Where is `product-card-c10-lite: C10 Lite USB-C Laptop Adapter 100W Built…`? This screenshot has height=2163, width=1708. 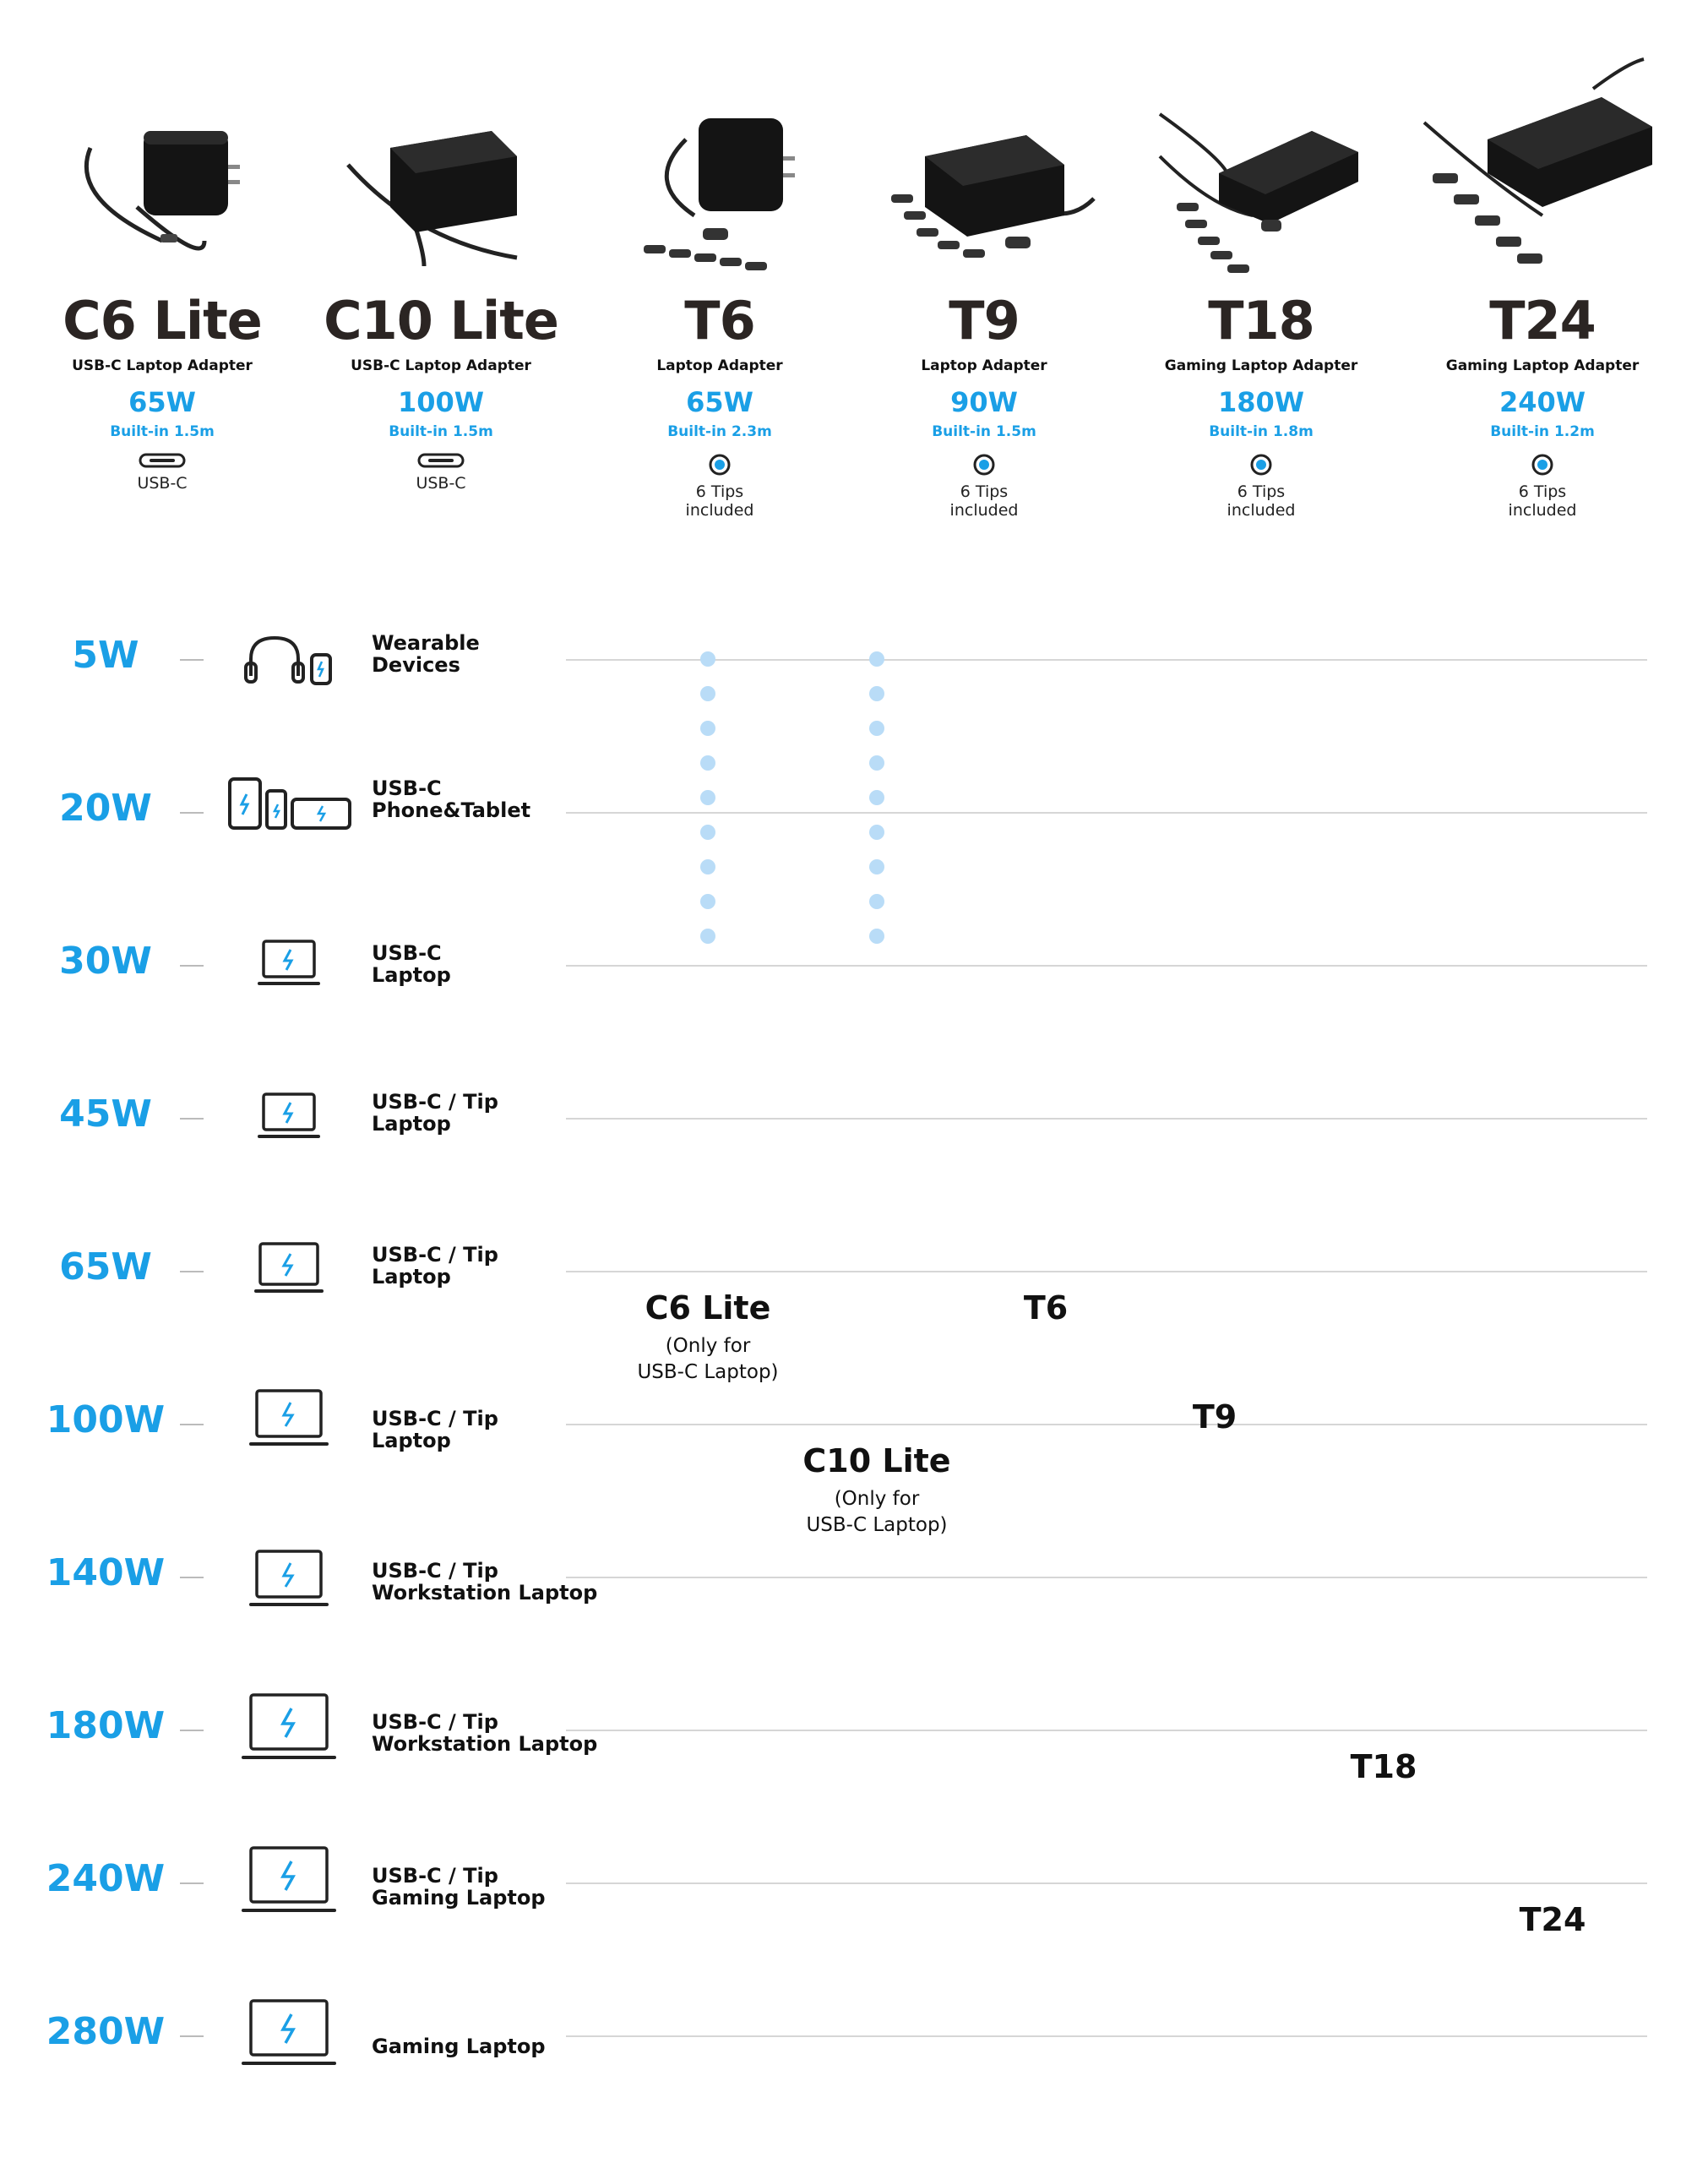 product-card-c10-lite: C10 Lite USB-C Laptop Adapter 100W Built… is located at coordinates (441, 269).